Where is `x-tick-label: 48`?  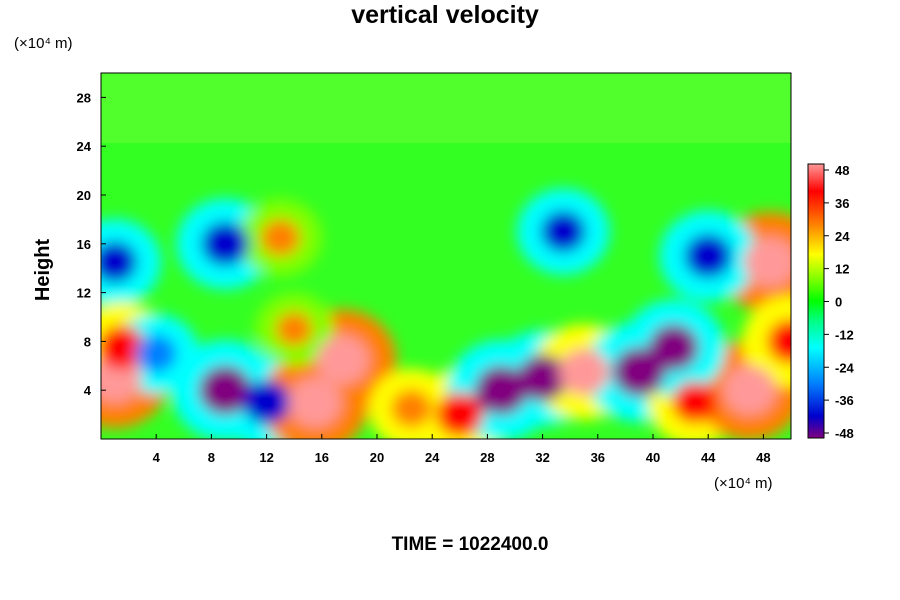
x-tick-label: 48 is located at coordinates (763, 457).